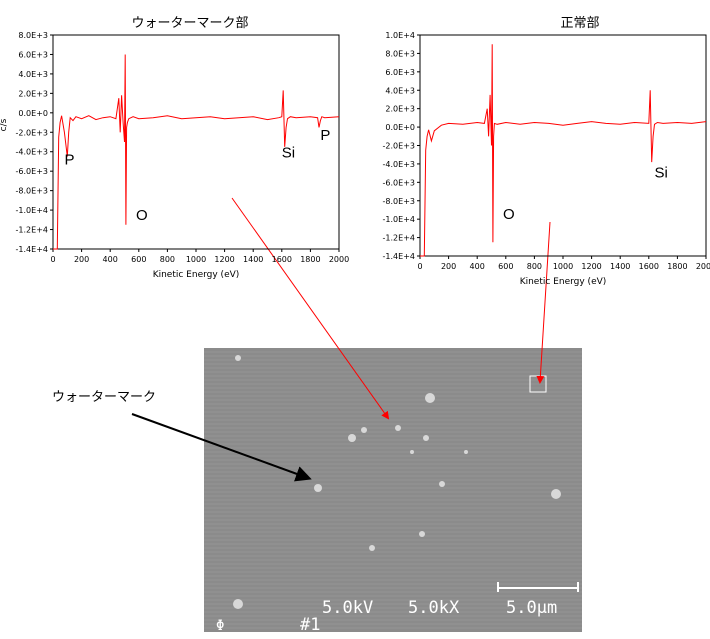 The image size is (710, 639). What do you see at coordinates (220, 626) in the screenshot?
I see `sem-symbol: Φ` at bounding box center [220, 626].